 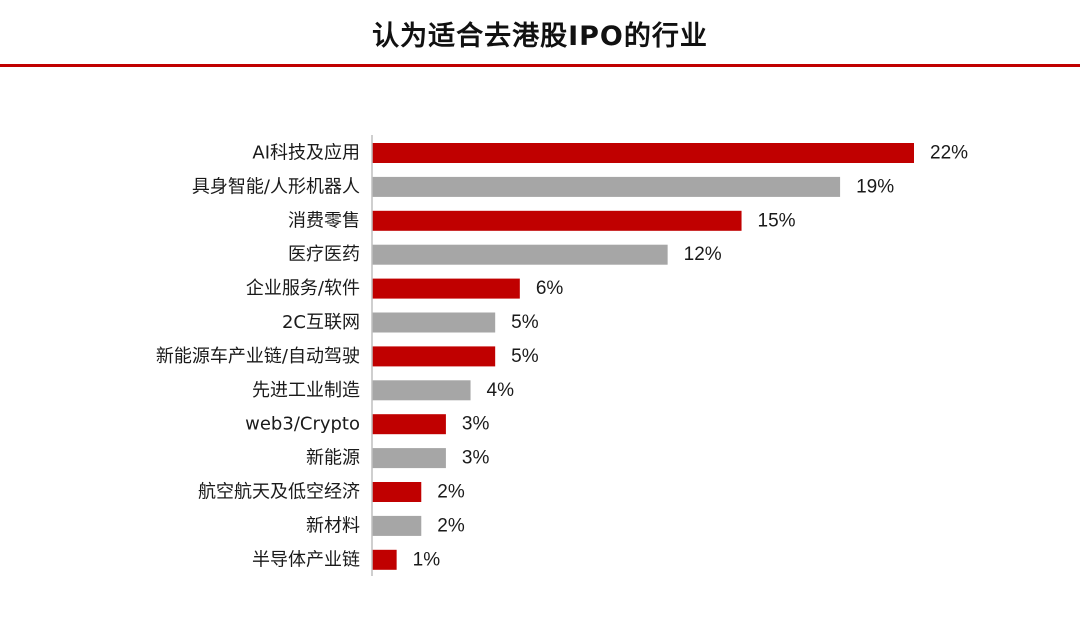 I want to click on value-label: 22%, so click(x=949, y=153).